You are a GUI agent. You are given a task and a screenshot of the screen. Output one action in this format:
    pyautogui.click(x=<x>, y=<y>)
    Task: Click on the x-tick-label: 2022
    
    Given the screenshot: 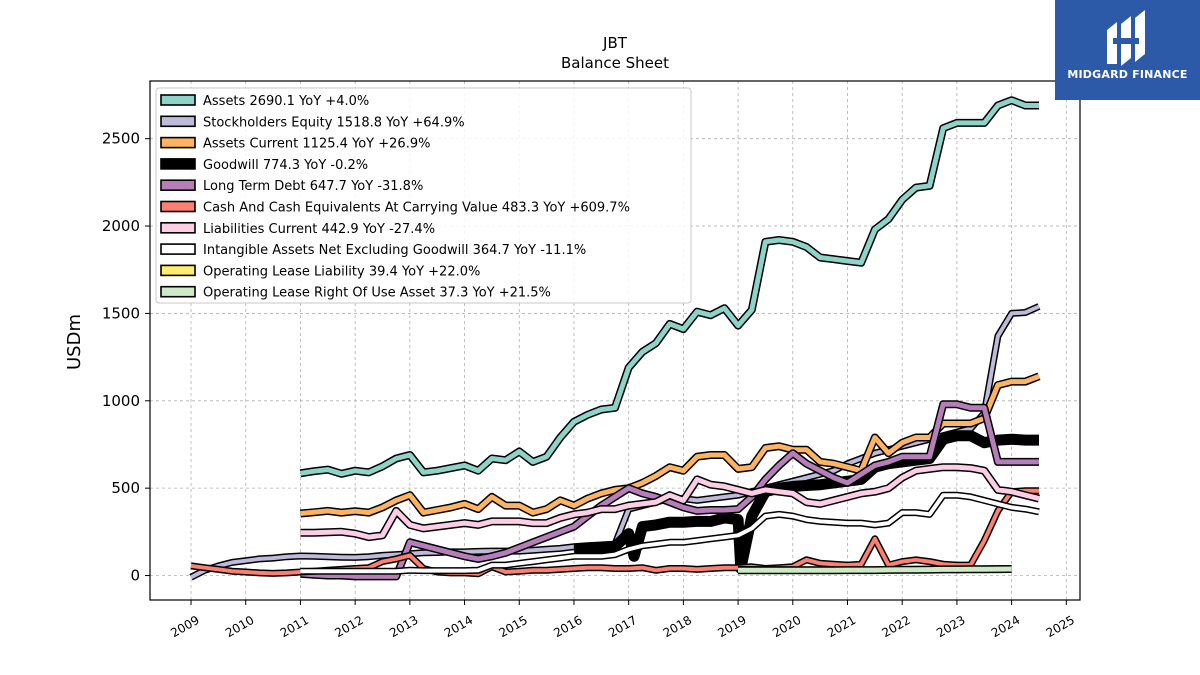 What is the action you would take?
    pyautogui.click(x=895, y=626)
    